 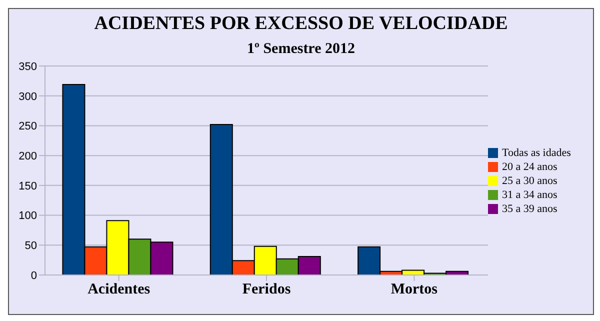 I want to click on y-tick-label: 200, so click(x=27, y=156).